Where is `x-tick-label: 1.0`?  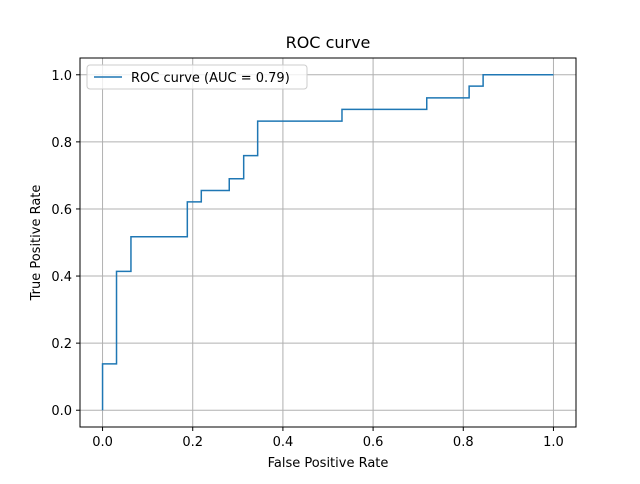
x-tick-label: 1.0 is located at coordinates (553, 442).